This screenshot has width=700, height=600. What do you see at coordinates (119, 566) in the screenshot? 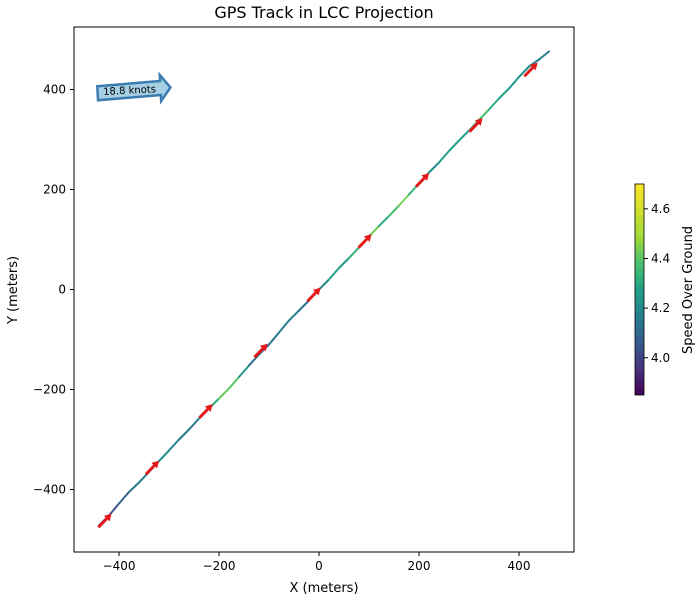
I see `x-tick-label: −400` at bounding box center [119, 566].